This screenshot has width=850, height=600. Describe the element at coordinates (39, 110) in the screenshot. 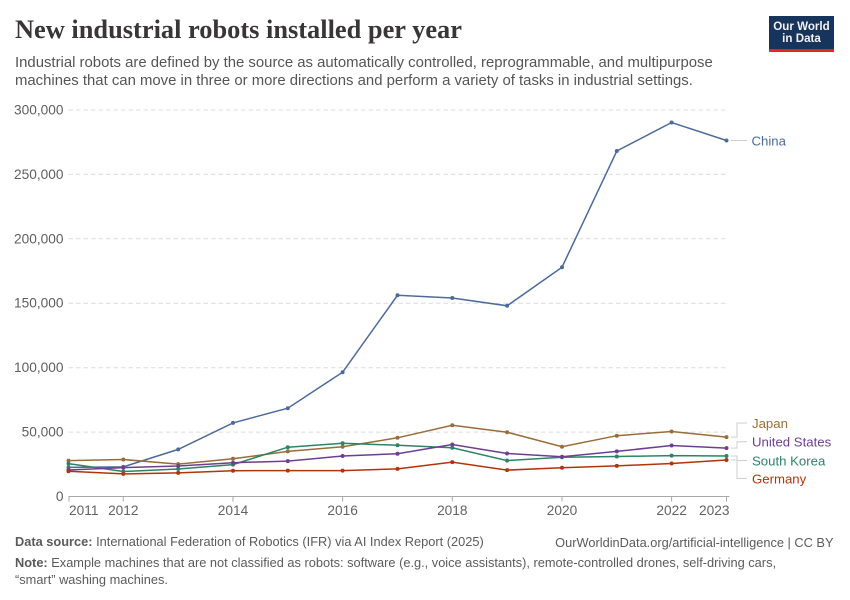

I see `svg-text: 300,000` at that location.